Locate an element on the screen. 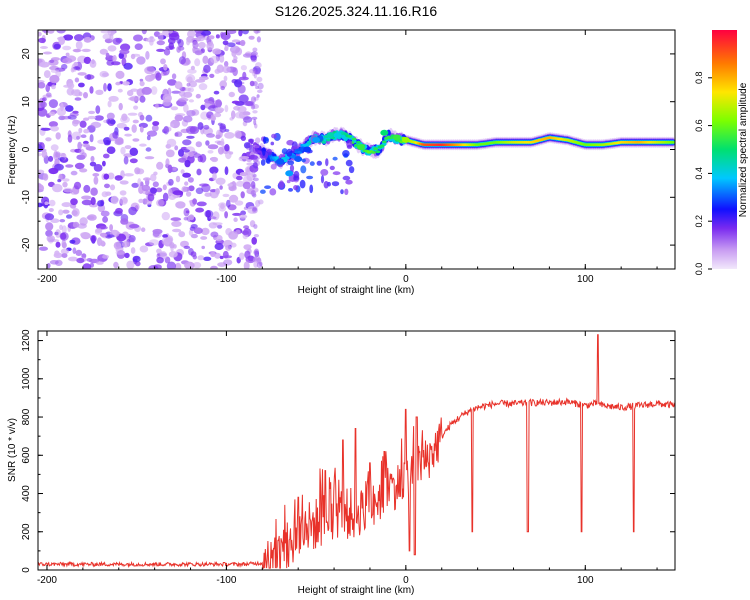 This screenshot has width=750, height=600. snr-xlabel: Height of straight line (km) is located at coordinates (356, 590).